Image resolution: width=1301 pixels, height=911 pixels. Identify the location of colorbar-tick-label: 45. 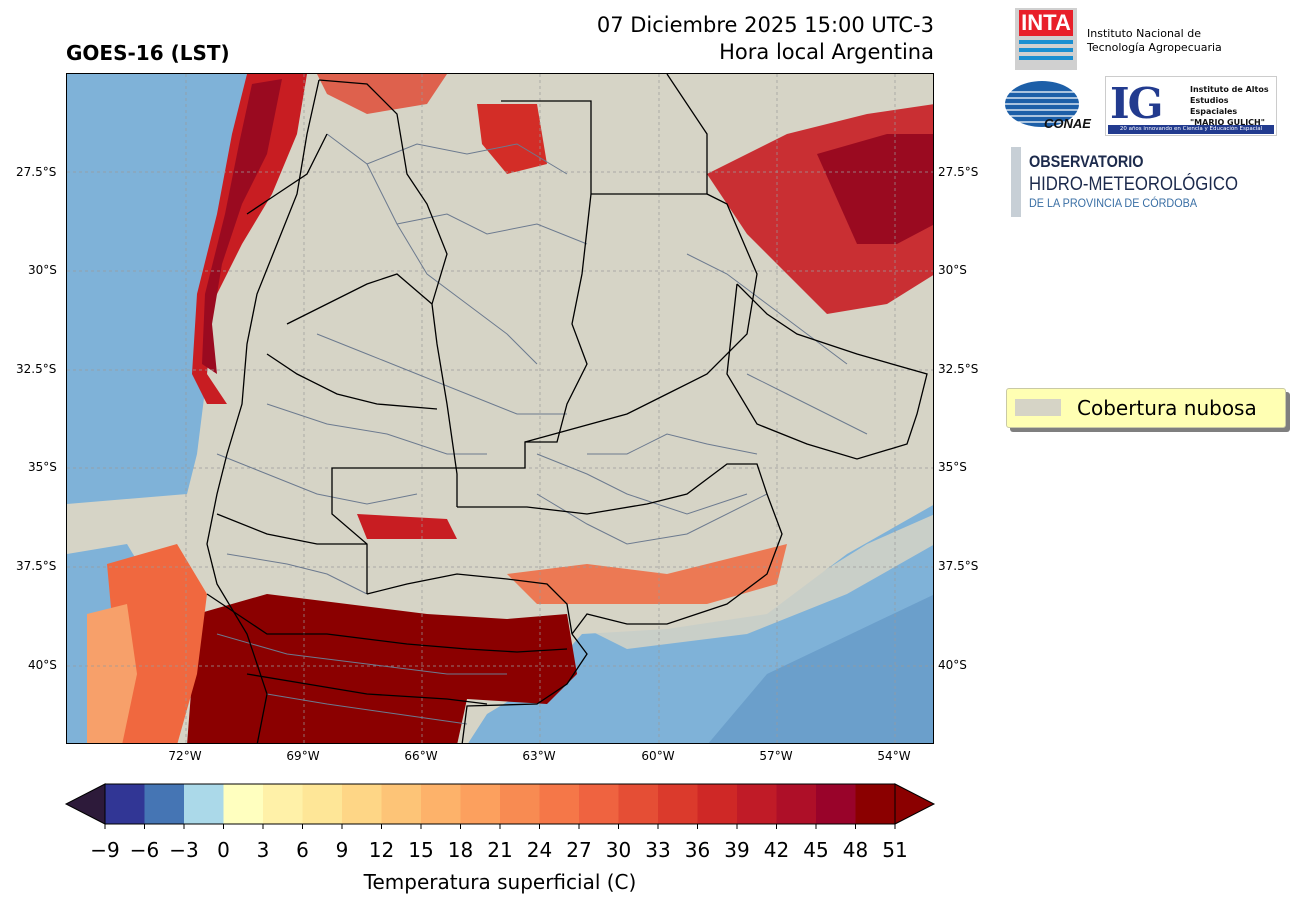
(816, 850).